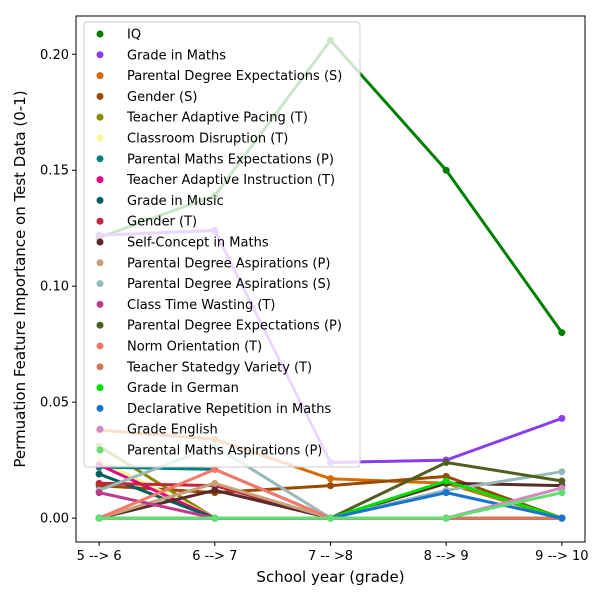 The width and height of the screenshot is (600, 600). Describe the element at coordinates (330, 577) in the screenshot. I see `x-axis-label: School year (grade)` at that location.